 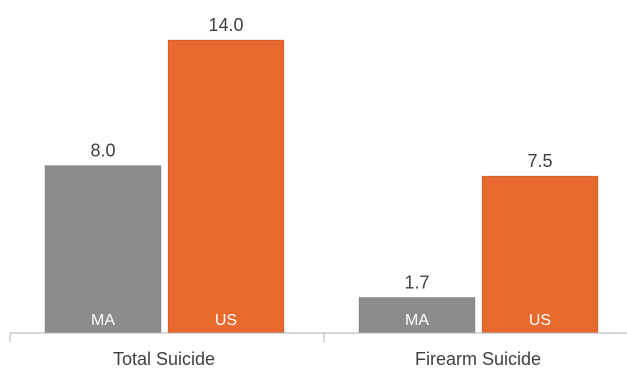 I want to click on category-label: Firearm Suicide, so click(x=478, y=359).